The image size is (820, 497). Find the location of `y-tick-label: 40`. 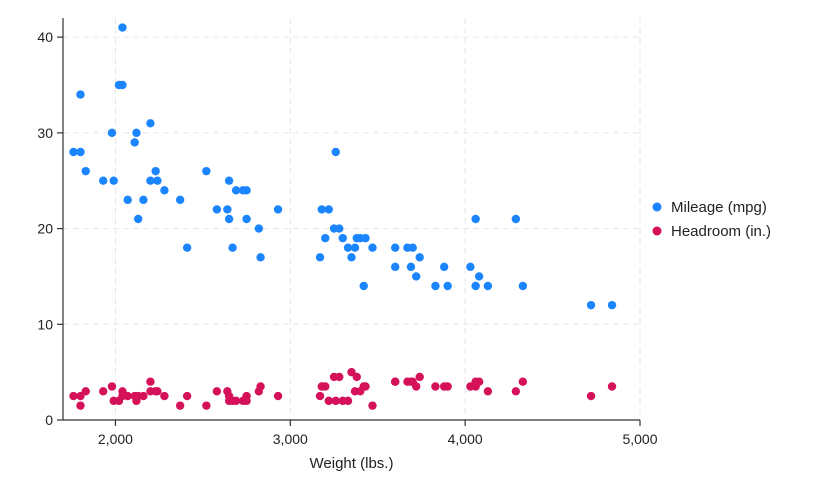

y-tick-label: 40 is located at coordinates (45, 37).